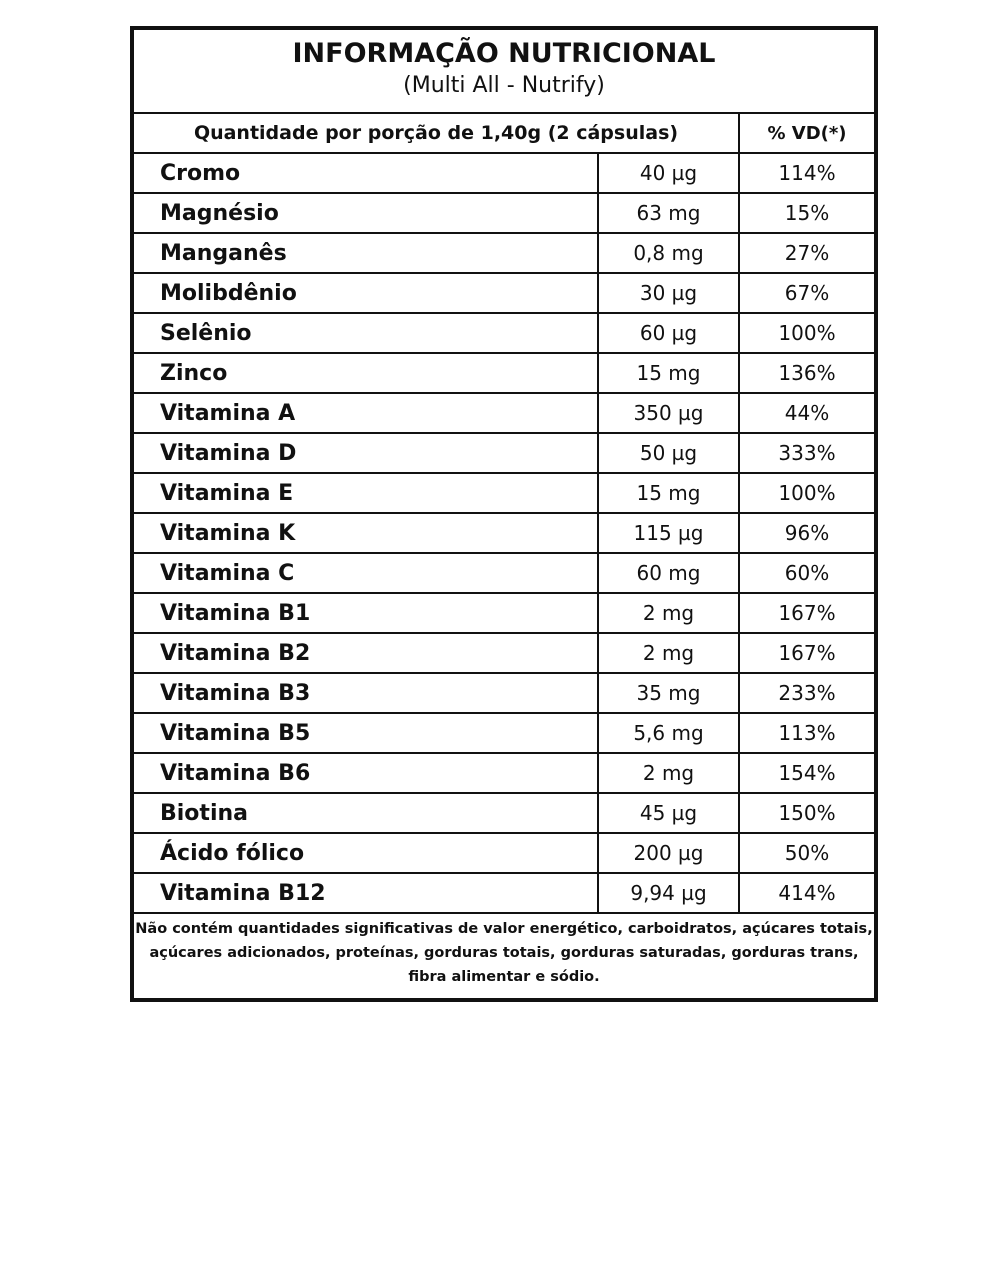 The height and width of the screenshot is (1277, 1000). I want to click on amount: 63 mg, so click(669, 213).